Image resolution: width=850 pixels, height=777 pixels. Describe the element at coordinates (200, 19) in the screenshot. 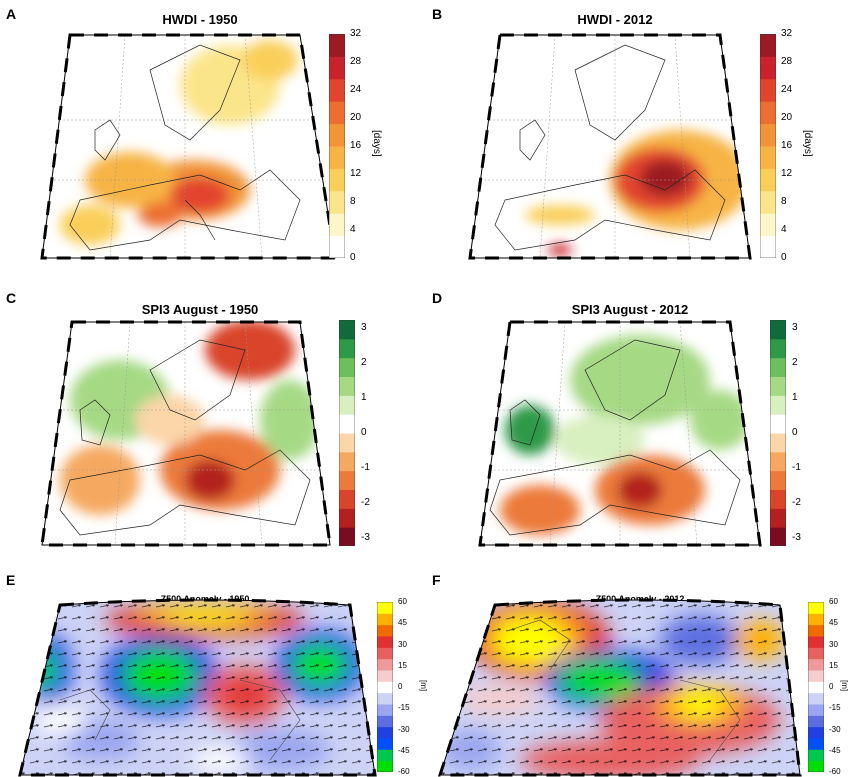

I see `panel-title: HWDI - 1950` at that location.